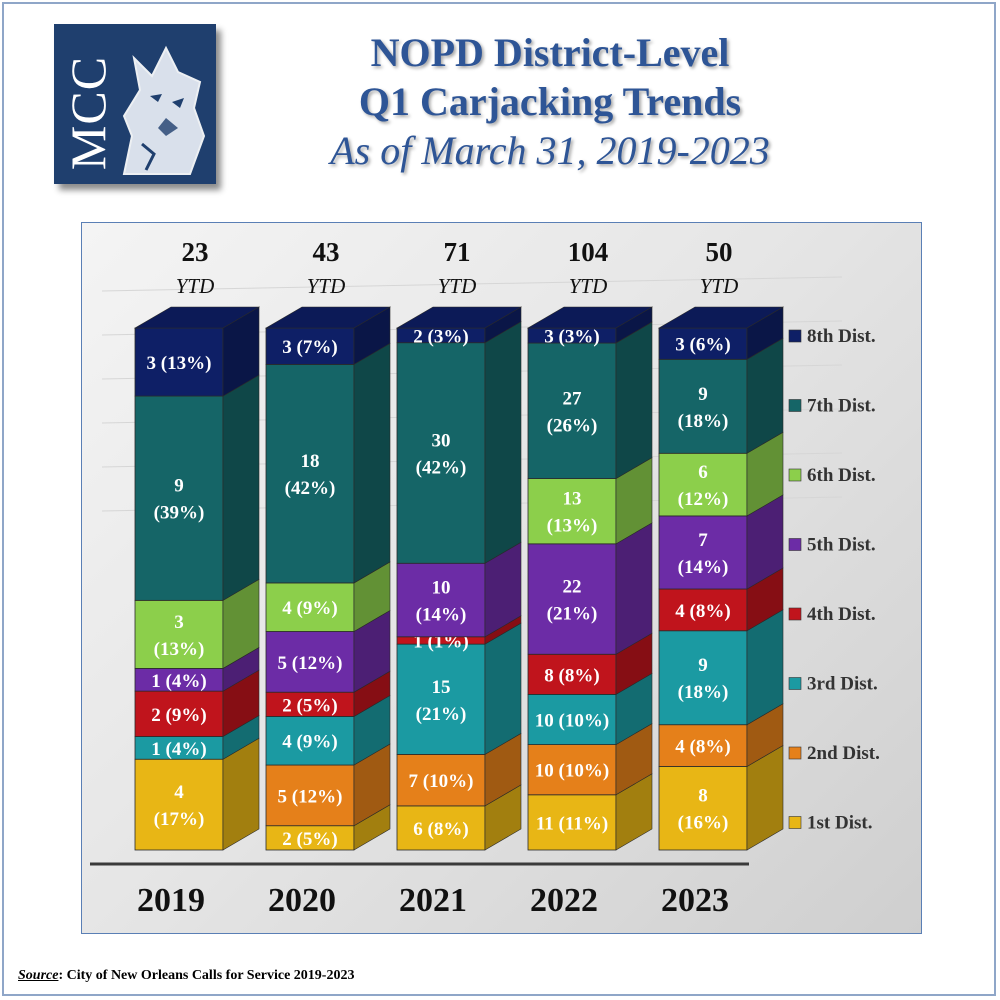 The width and height of the screenshot is (1000, 1000). Describe the element at coordinates (634, 400) in the screenshot. I see `bar-side-7th-2022` at that location.